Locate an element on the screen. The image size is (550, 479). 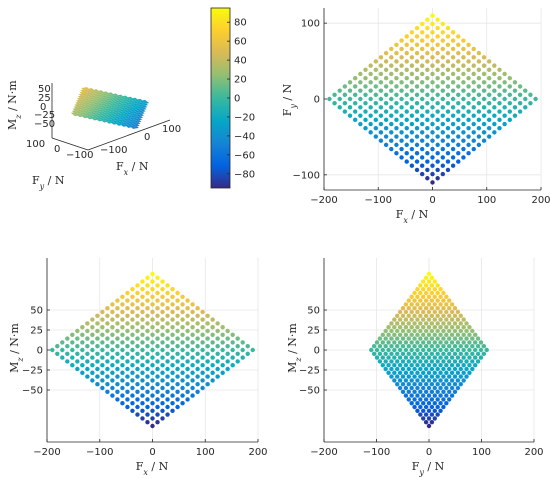
colorbar-tick-label: 40 is located at coordinates (240, 61).